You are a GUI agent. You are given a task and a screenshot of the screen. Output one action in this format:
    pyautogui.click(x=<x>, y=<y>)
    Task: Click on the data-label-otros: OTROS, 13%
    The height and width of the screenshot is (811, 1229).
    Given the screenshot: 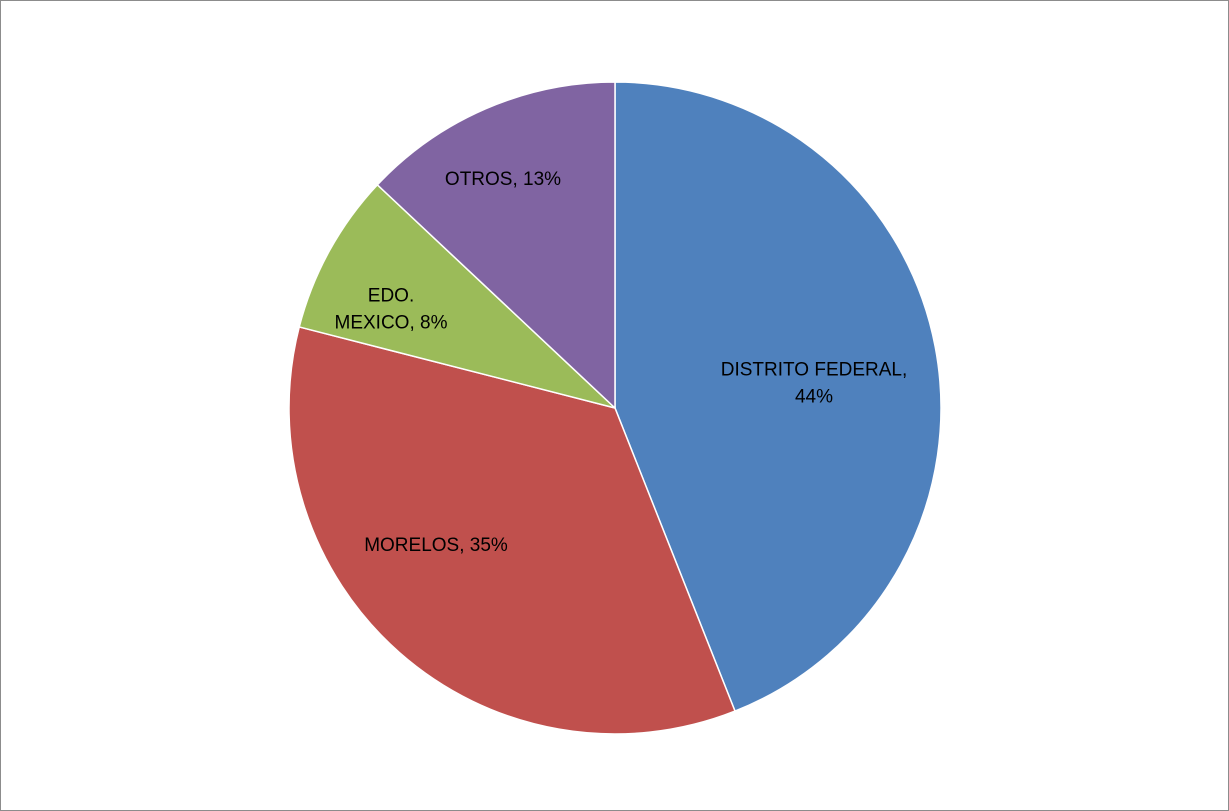 What is the action you would take?
    pyautogui.click(x=503, y=179)
    